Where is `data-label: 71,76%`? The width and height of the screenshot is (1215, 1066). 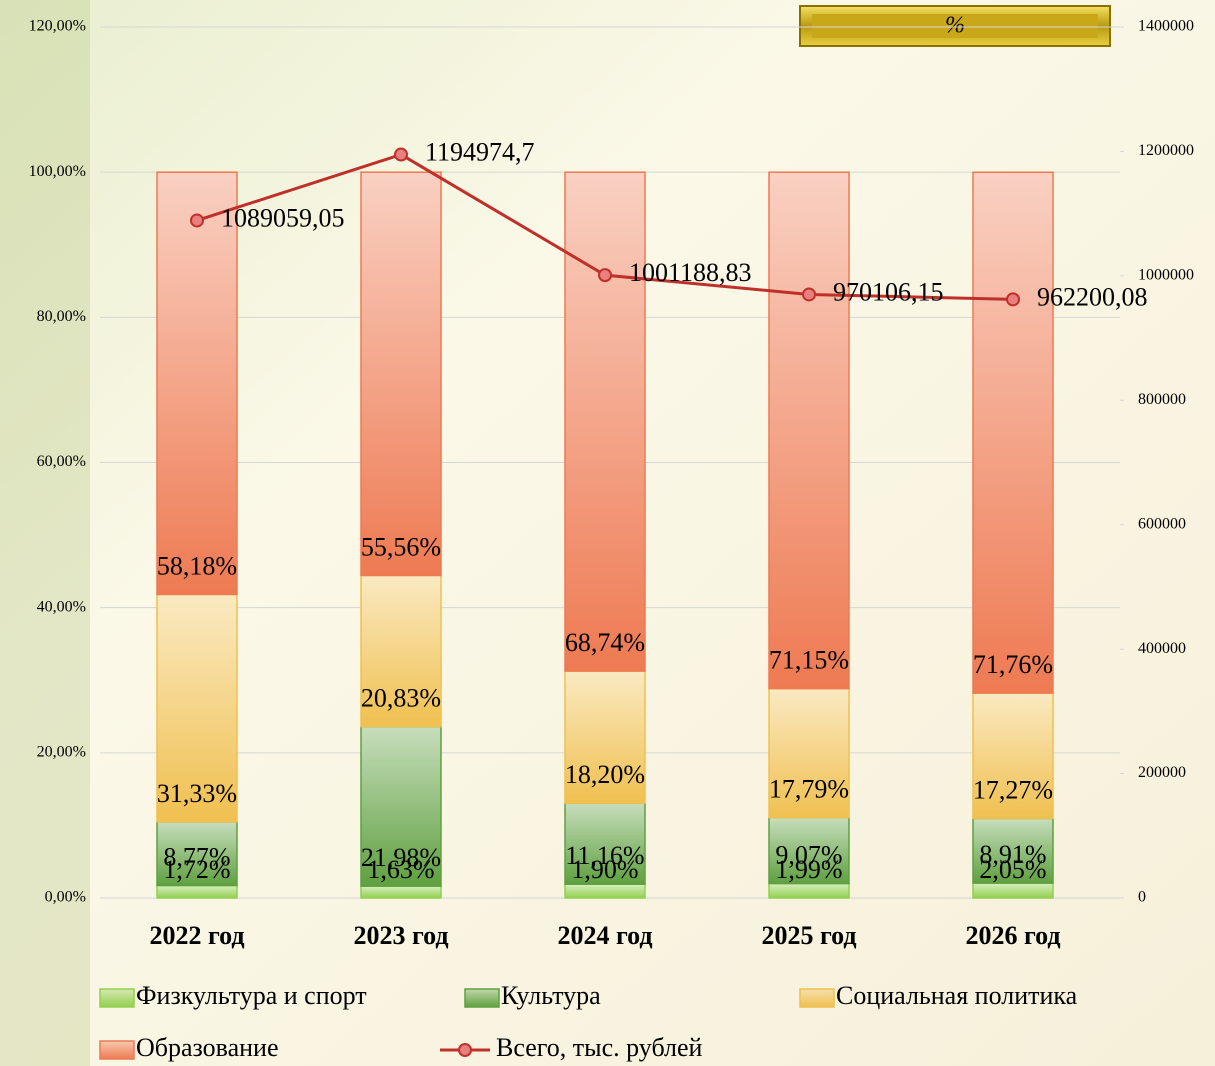 data-label: 71,76% is located at coordinates (1013, 664).